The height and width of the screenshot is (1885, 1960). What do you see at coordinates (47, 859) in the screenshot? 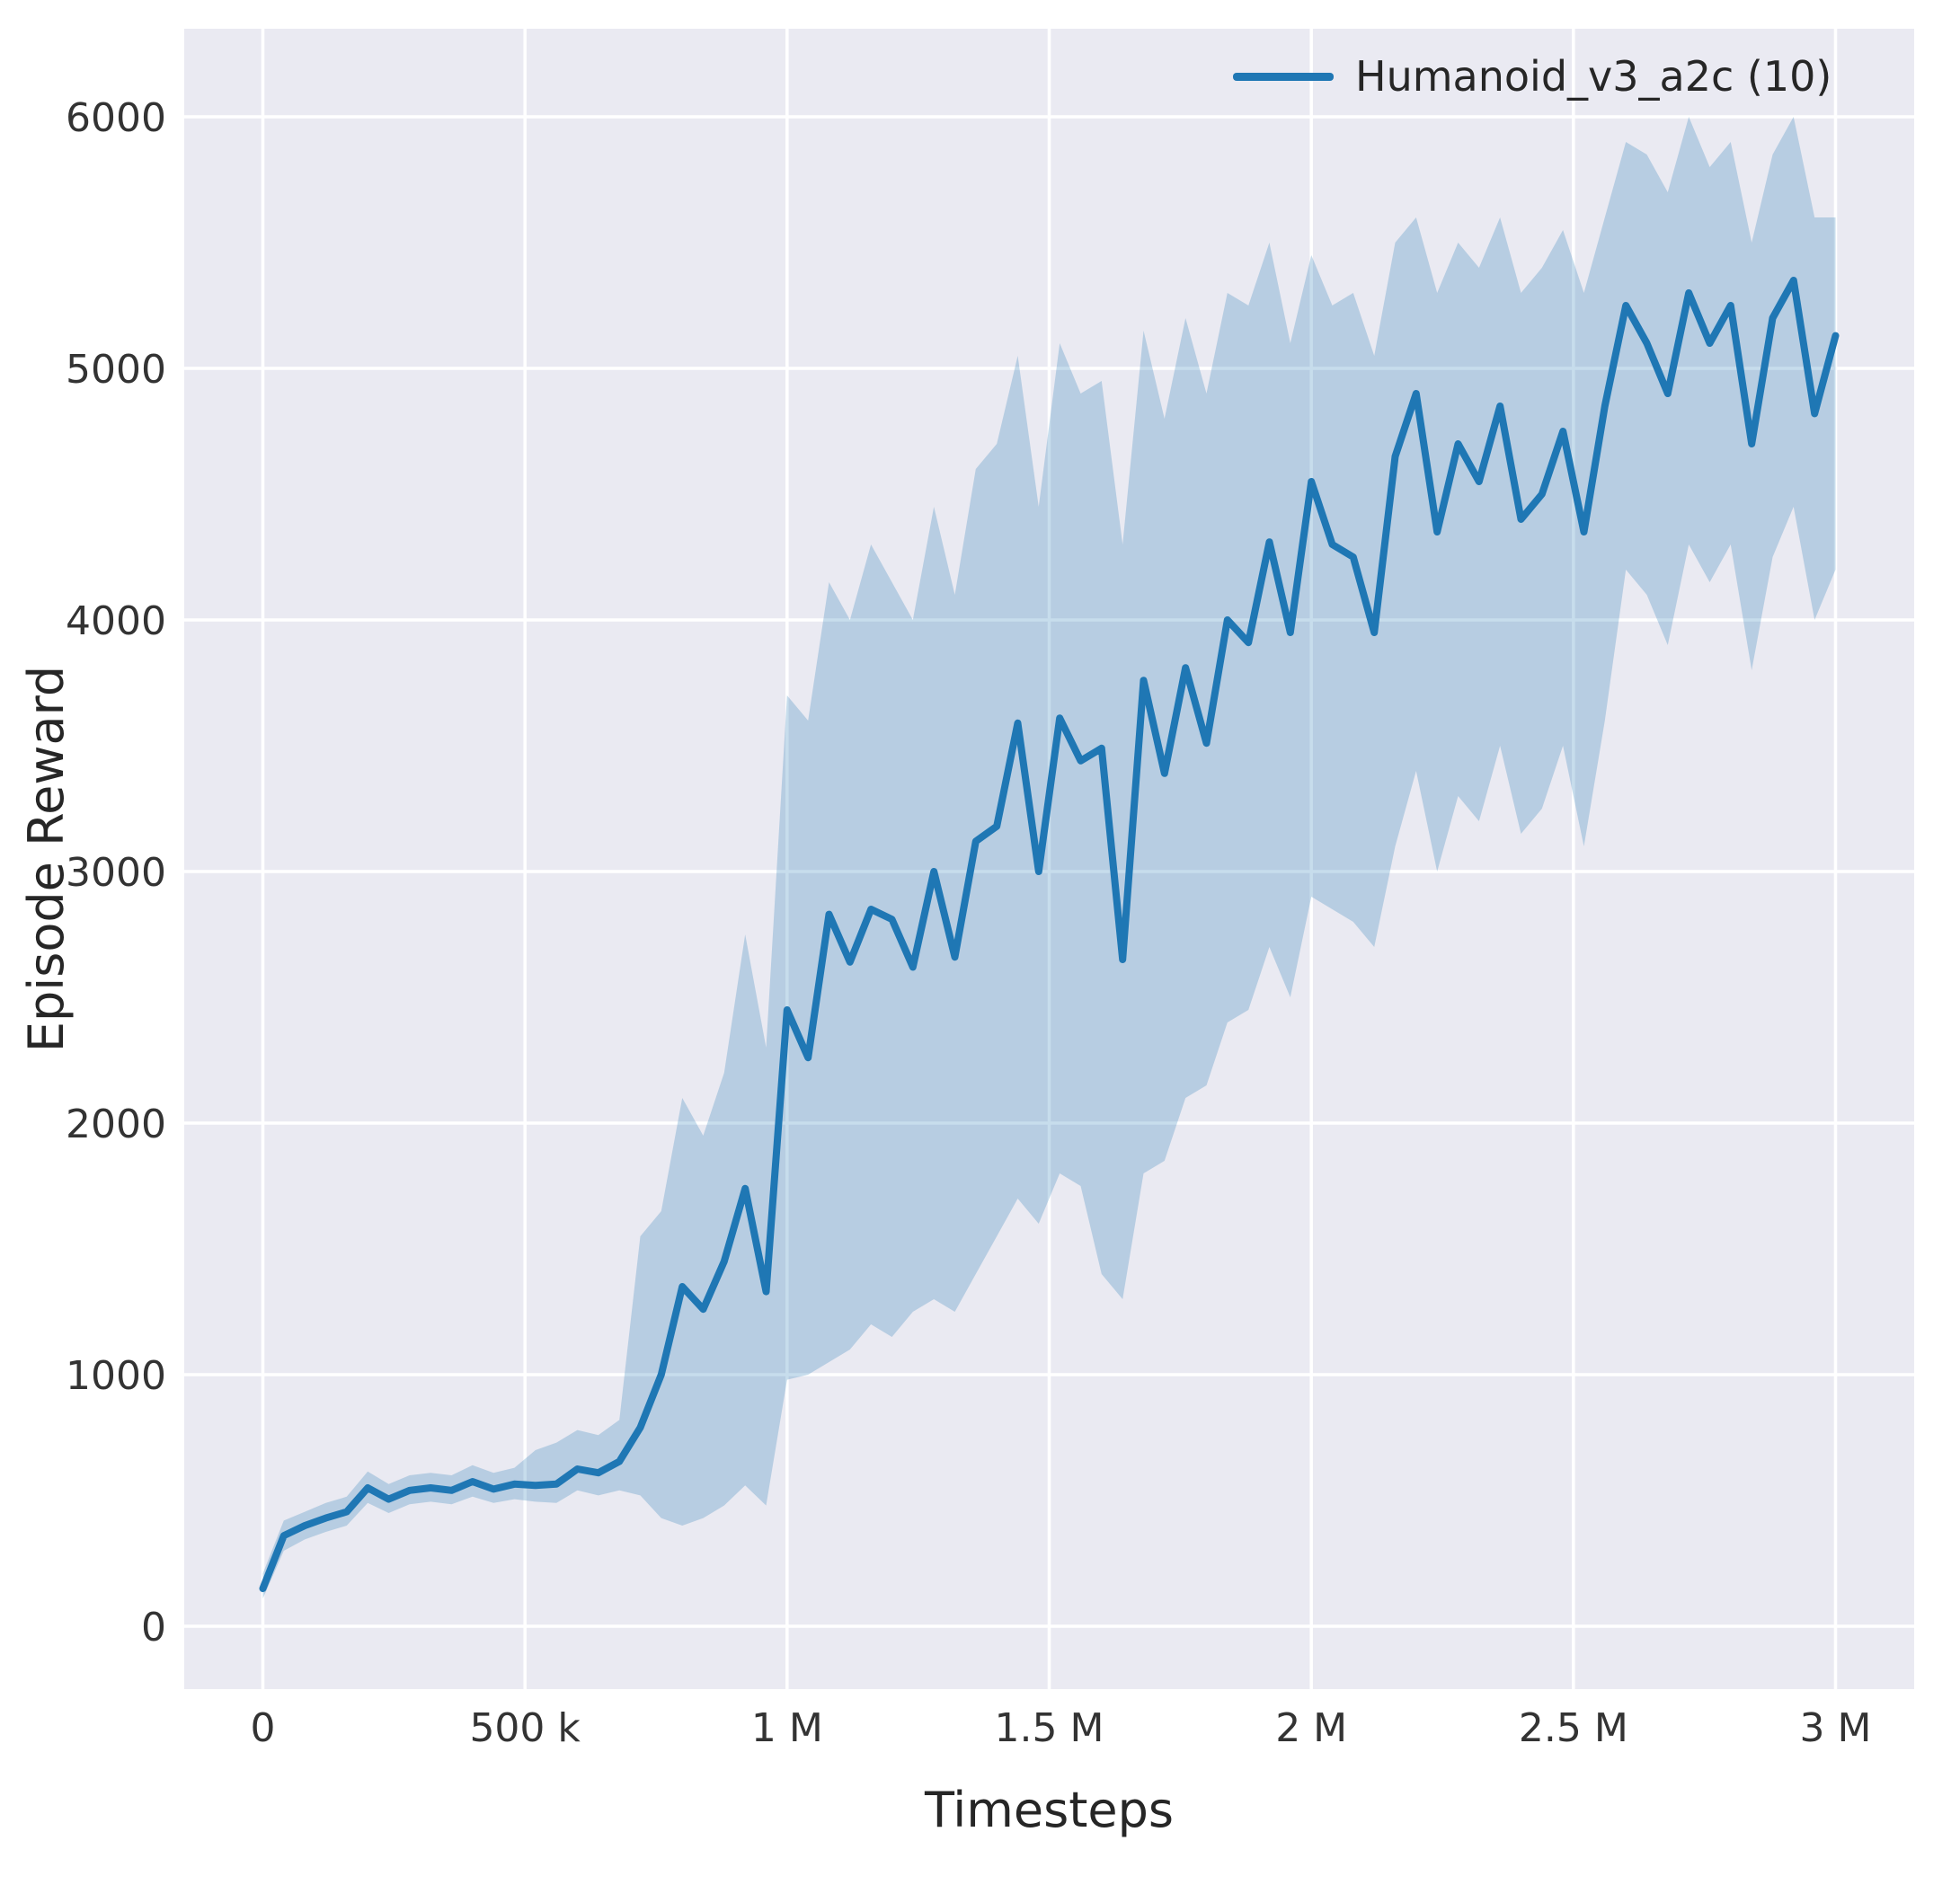
I see `y-axis-label: Episode Reward` at bounding box center [47, 859].